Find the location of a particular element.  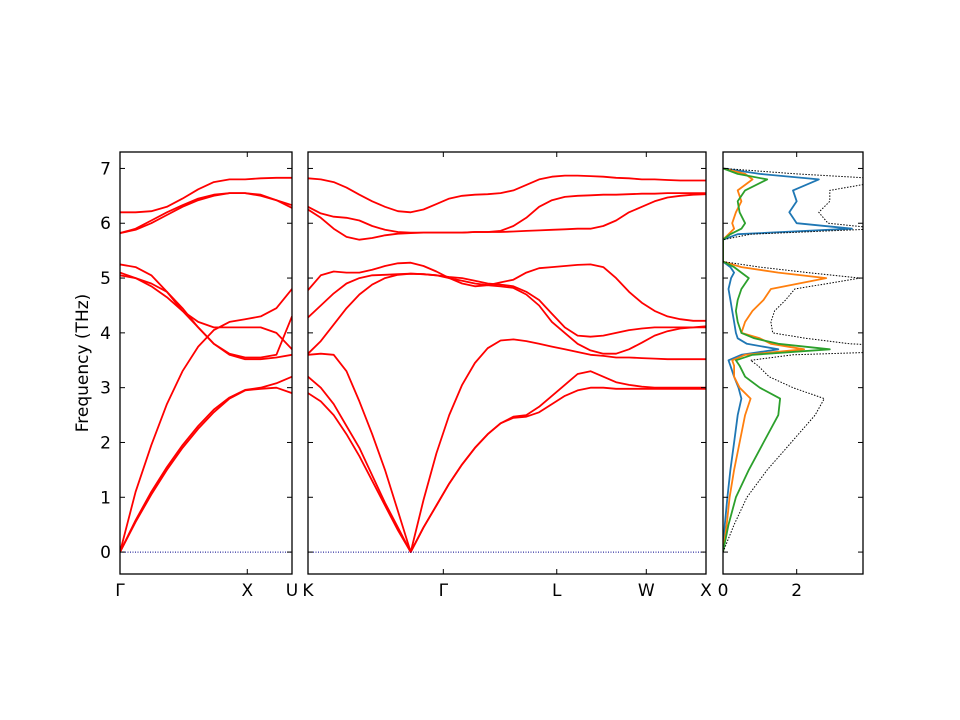

dos-x-tick-label: 2 is located at coordinates (796, 591).